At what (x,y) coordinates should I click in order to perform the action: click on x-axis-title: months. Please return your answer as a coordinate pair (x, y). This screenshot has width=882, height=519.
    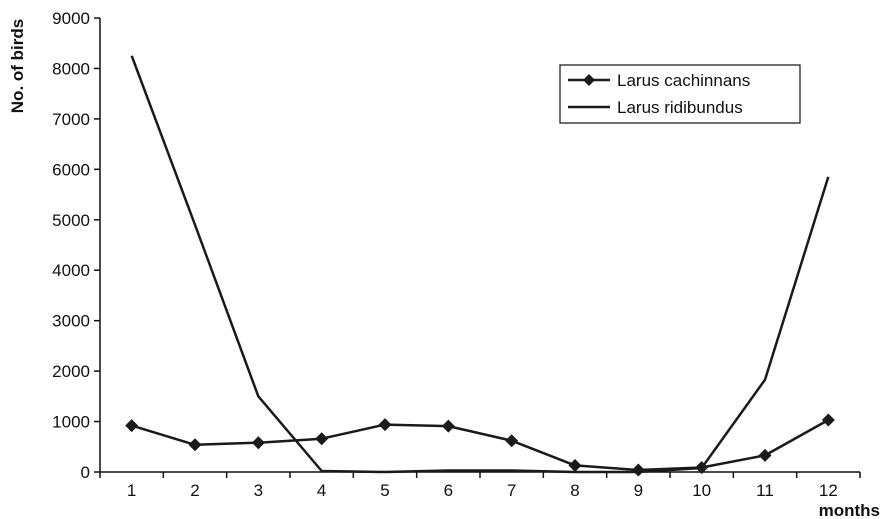
    Looking at the image, I should click on (849, 510).